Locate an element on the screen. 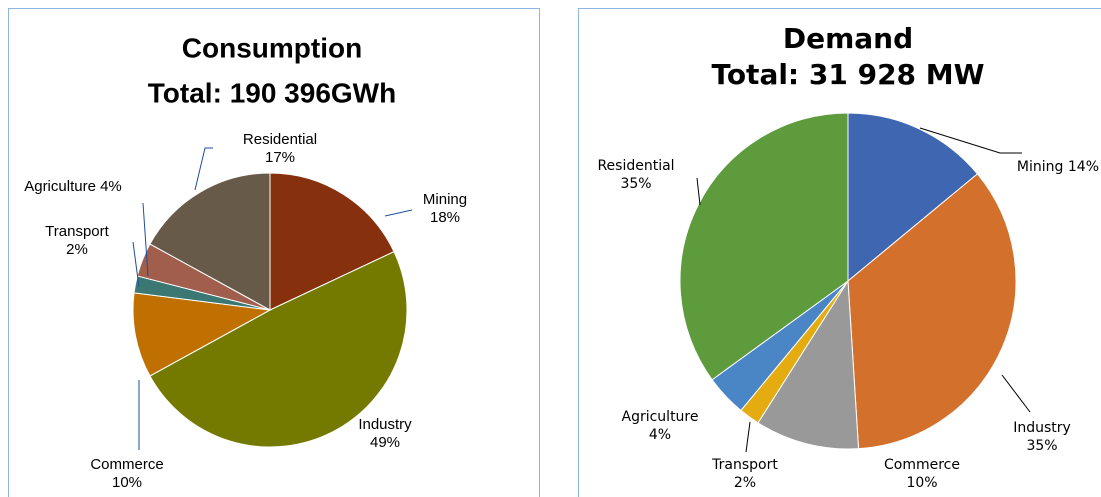 This screenshot has height=497, width=1101. label-value: 49% is located at coordinates (385, 442).